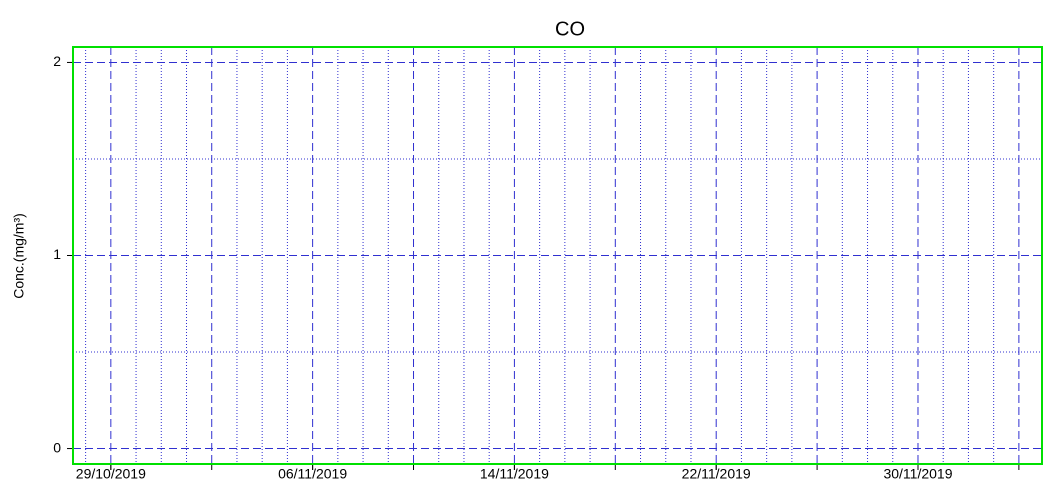 The width and height of the screenshot is (1043, 484). What do you see at coordinates (57, 61) in the screenshot?
I see `y-tick-label: 2` at bounding box center [57, 61].